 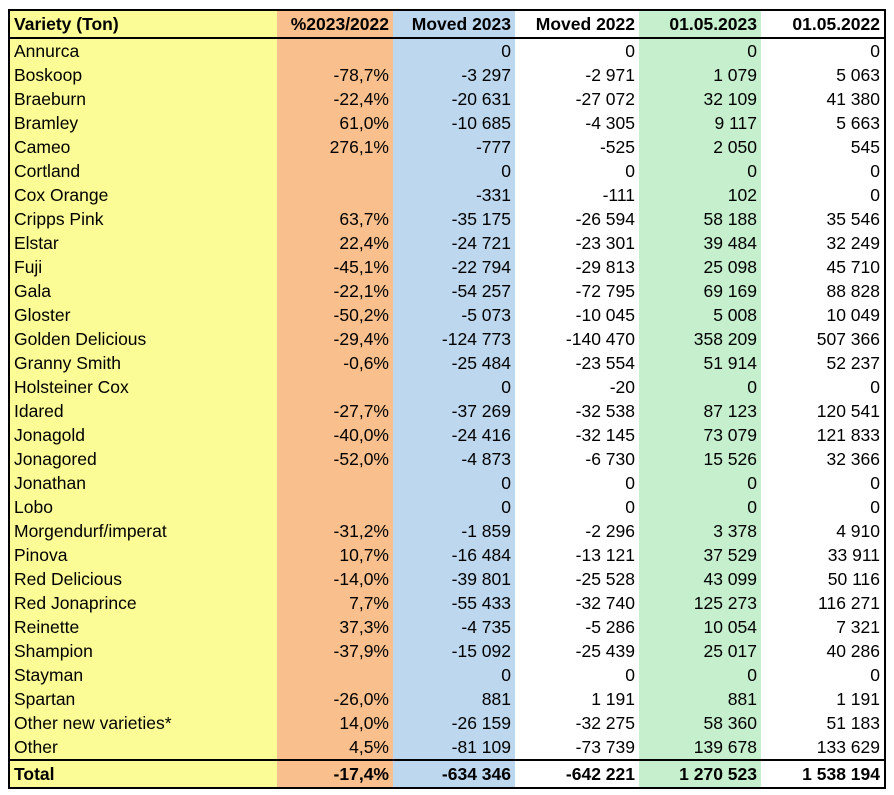 I want to click on stock-2023-cell: 3 378, so click(x=700, y=531).